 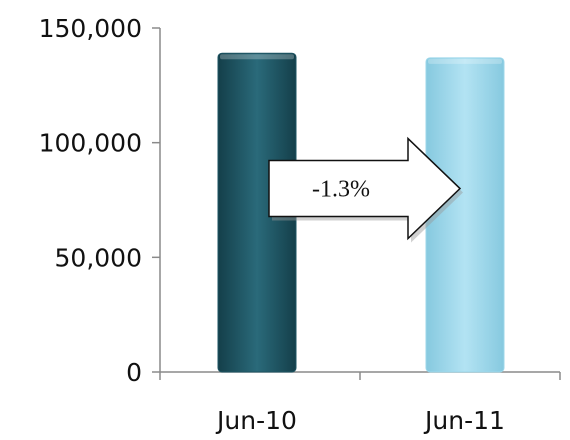 I want to click on y-tick-label: 0, so click(x=134, y=372).